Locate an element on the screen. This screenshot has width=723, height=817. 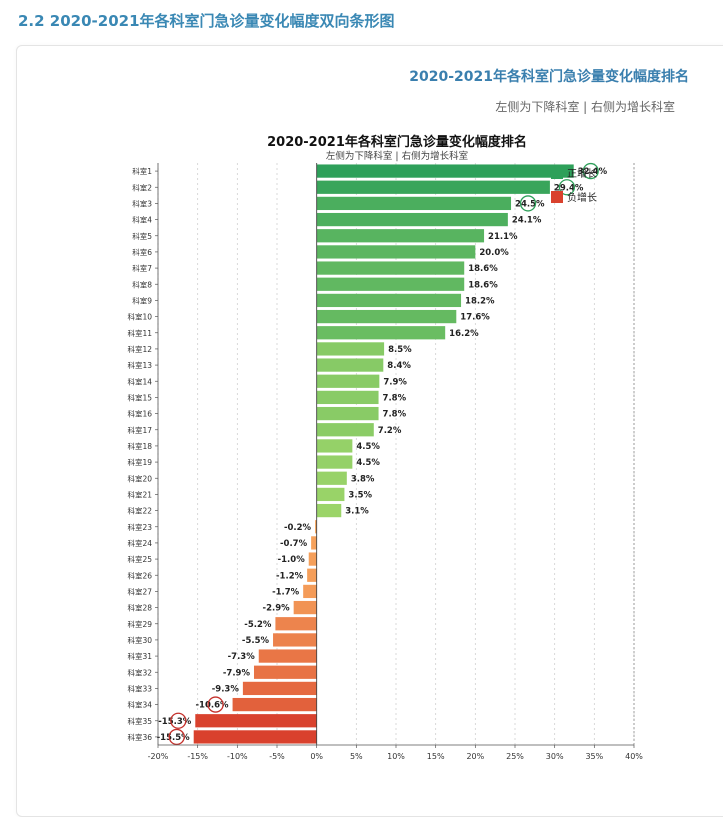
y-tick-label: 科室4 is located at coordinates (142, 220).